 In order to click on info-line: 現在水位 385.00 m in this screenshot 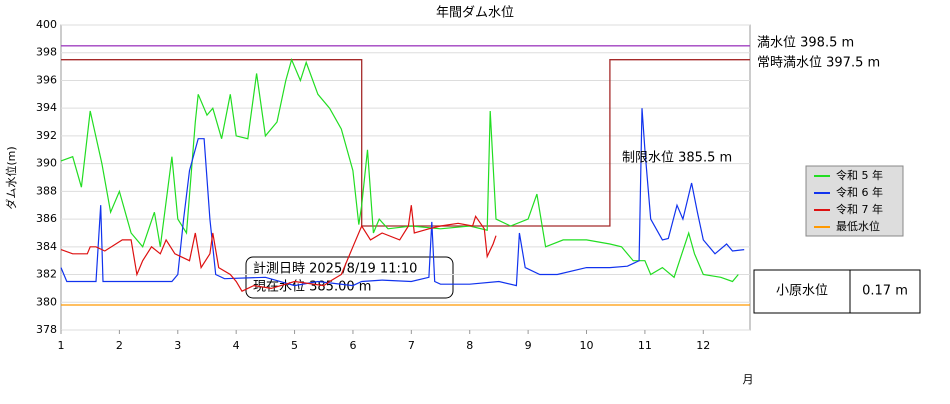, I will do `click(312, 287)`.